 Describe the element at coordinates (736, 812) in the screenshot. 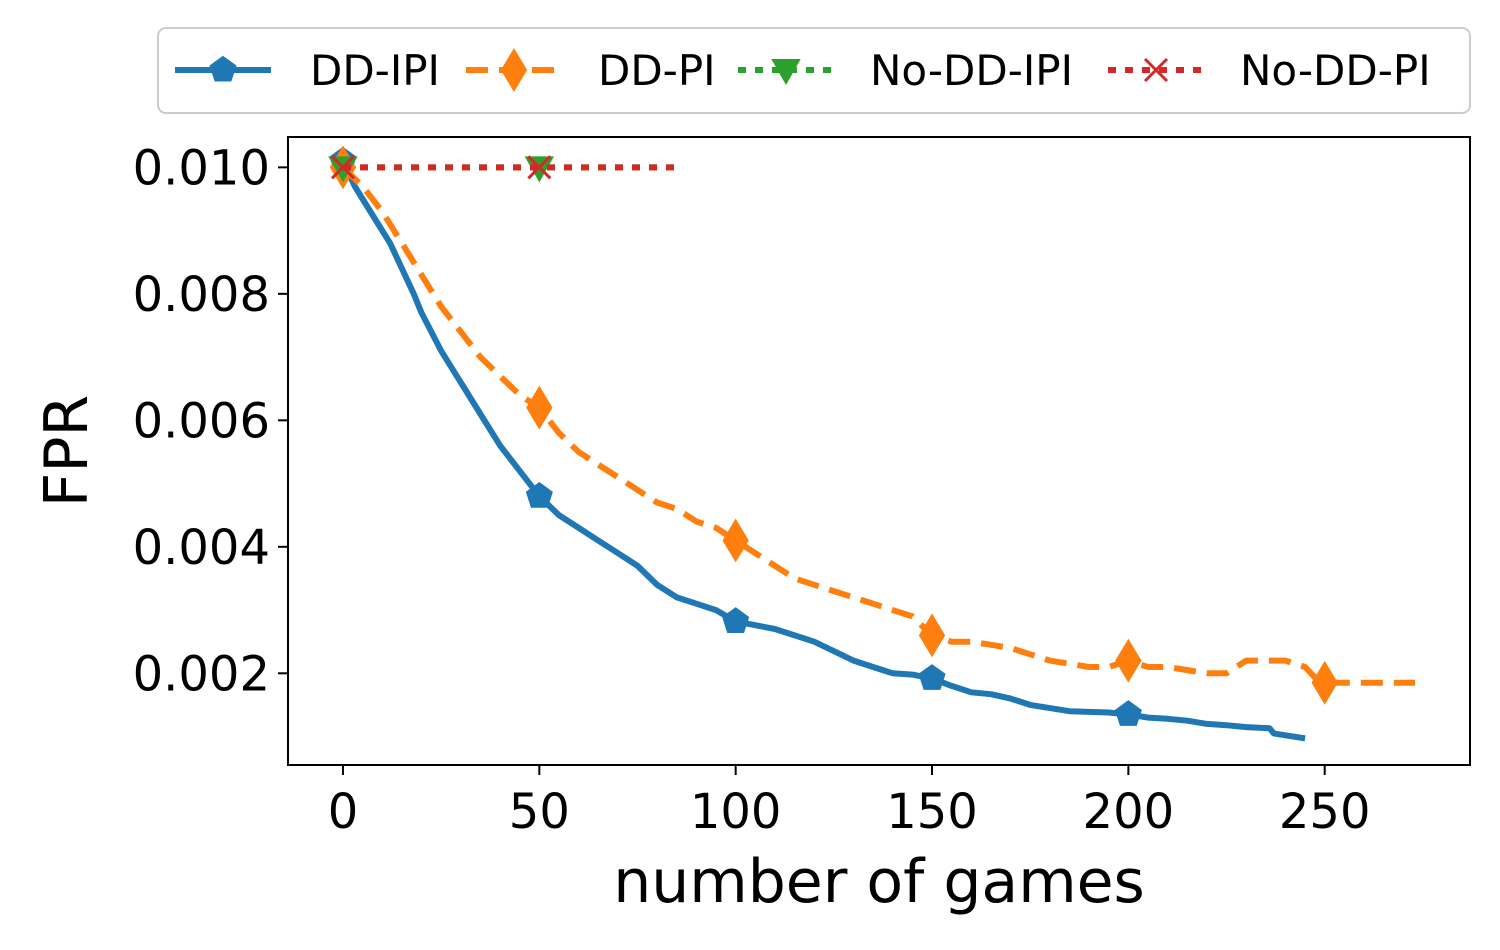

I see `x-tick-label: 100` at that location.